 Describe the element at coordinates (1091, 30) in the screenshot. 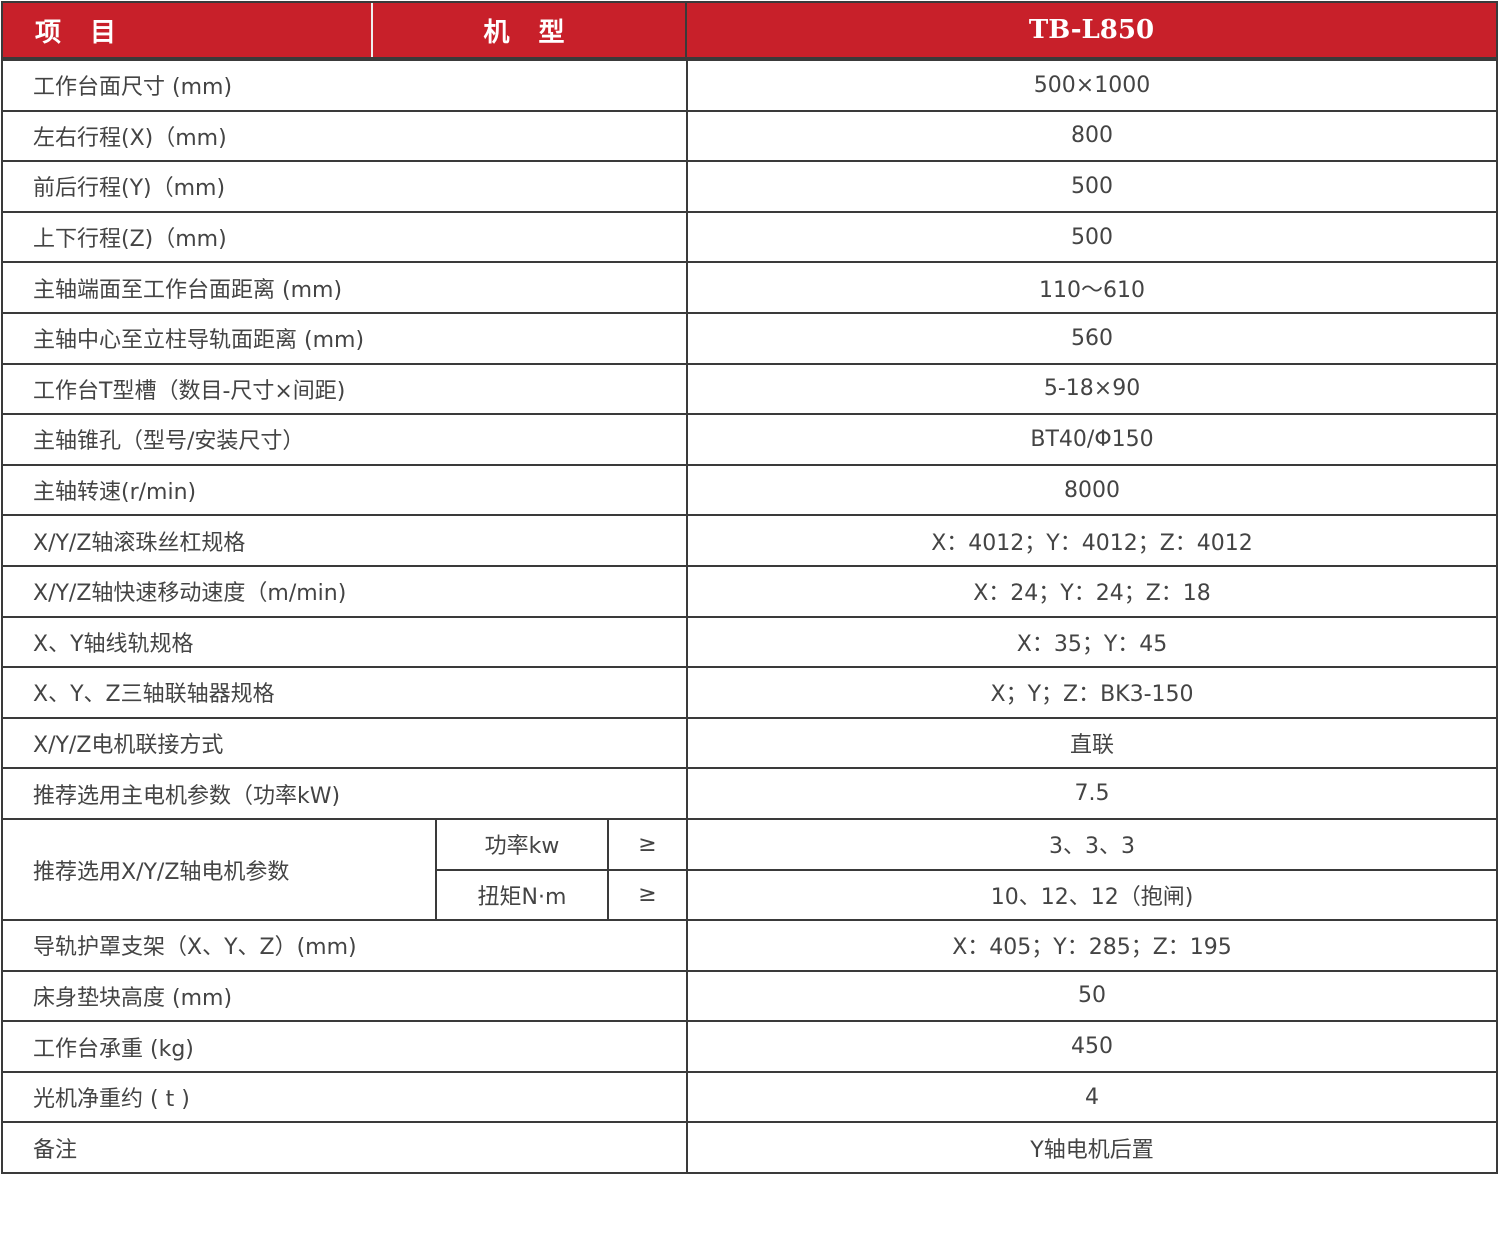

I see `header-model-name: TB-L850` at that location.